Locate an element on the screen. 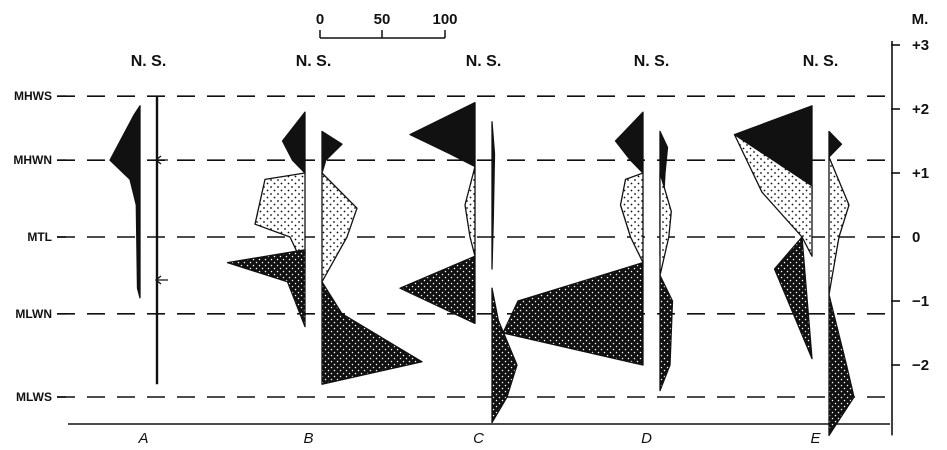  site-label: A is located at coordinates (142, 438).